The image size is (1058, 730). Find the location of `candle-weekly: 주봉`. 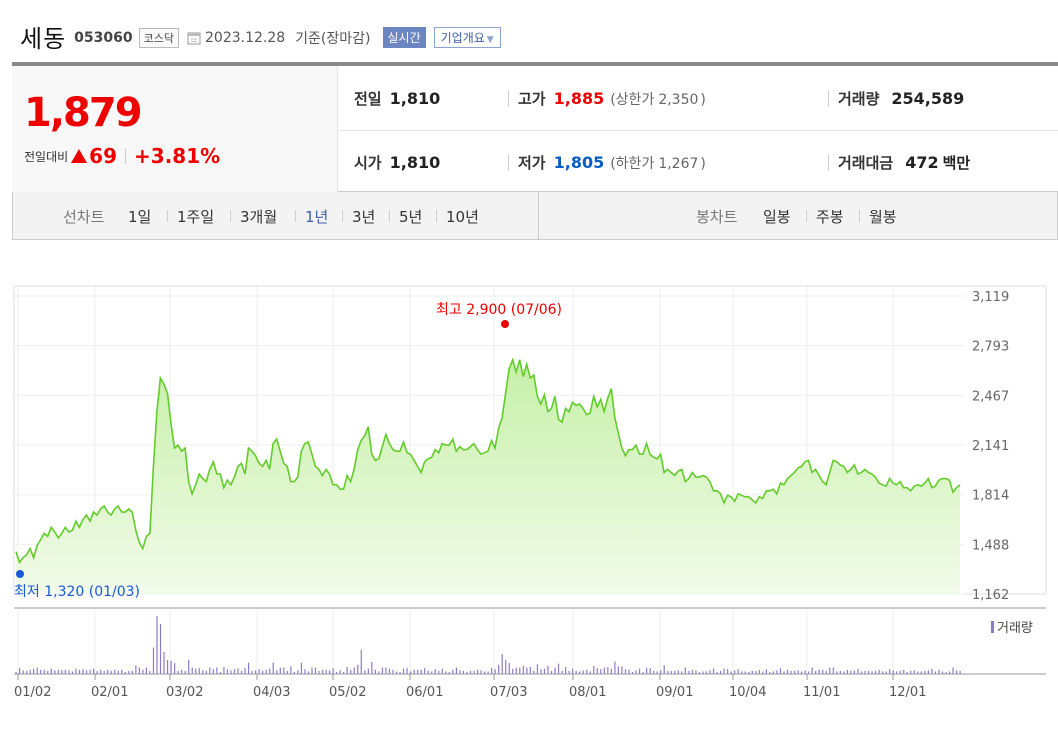

candle-weekly: 주봉 is located at coordinates (830, 217).